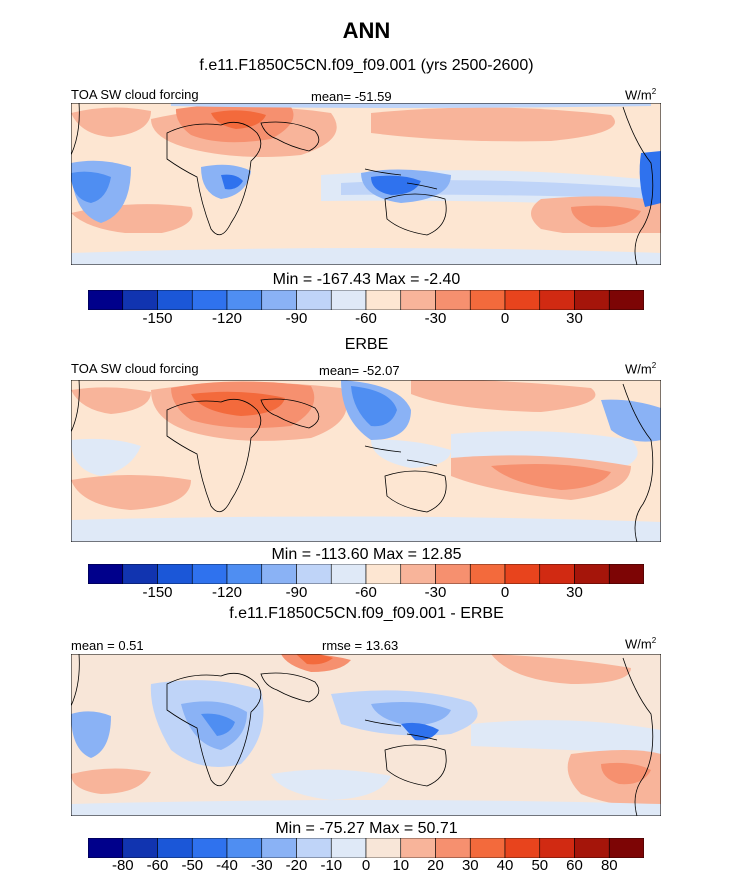  What do you see at coordinates (641, 644) in the screenshot?
I see `panel-3-units: W/m2` at bounding box center [641, 644].